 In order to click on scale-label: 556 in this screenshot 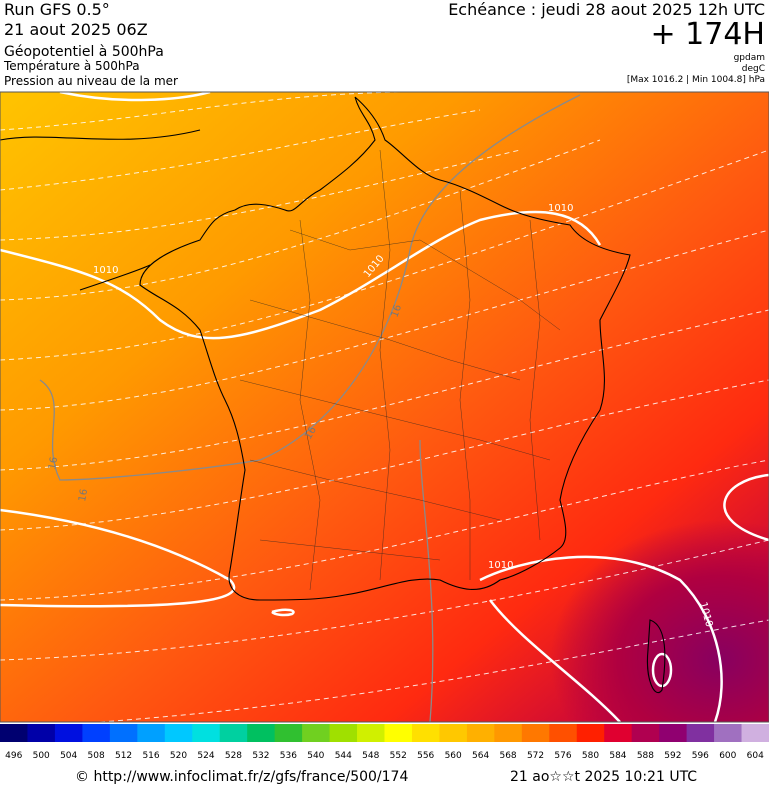, I will do `click(425, 756)`.